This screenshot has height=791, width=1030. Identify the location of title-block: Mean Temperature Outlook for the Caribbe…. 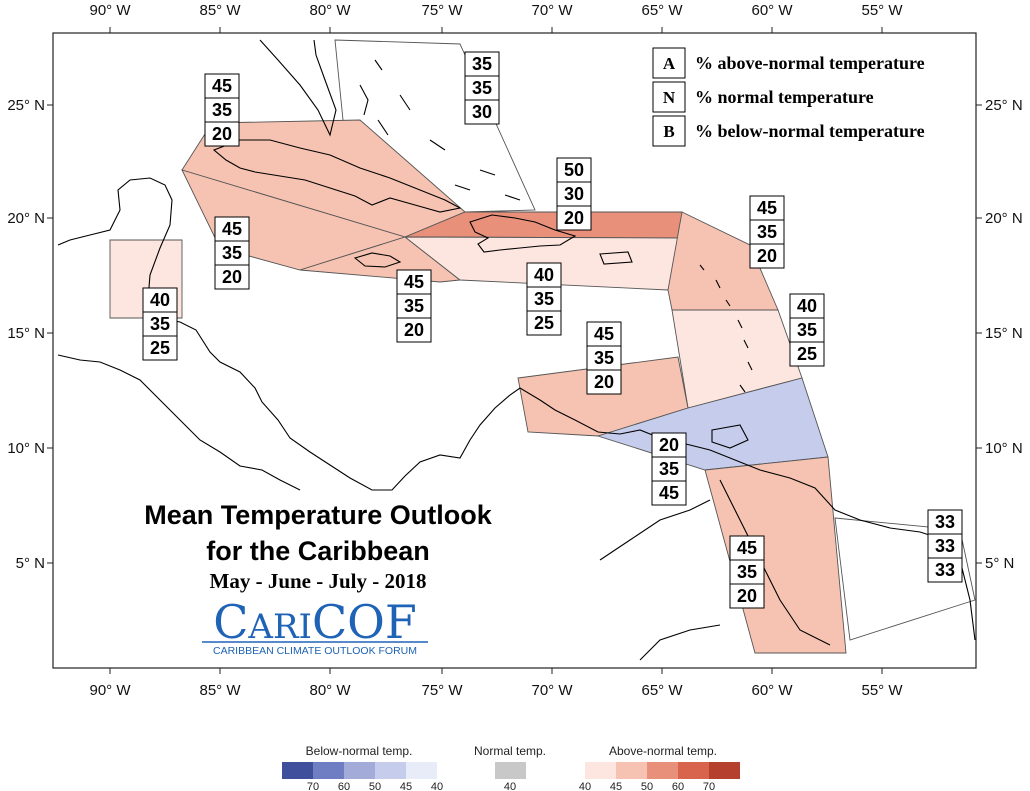
(318, 546).